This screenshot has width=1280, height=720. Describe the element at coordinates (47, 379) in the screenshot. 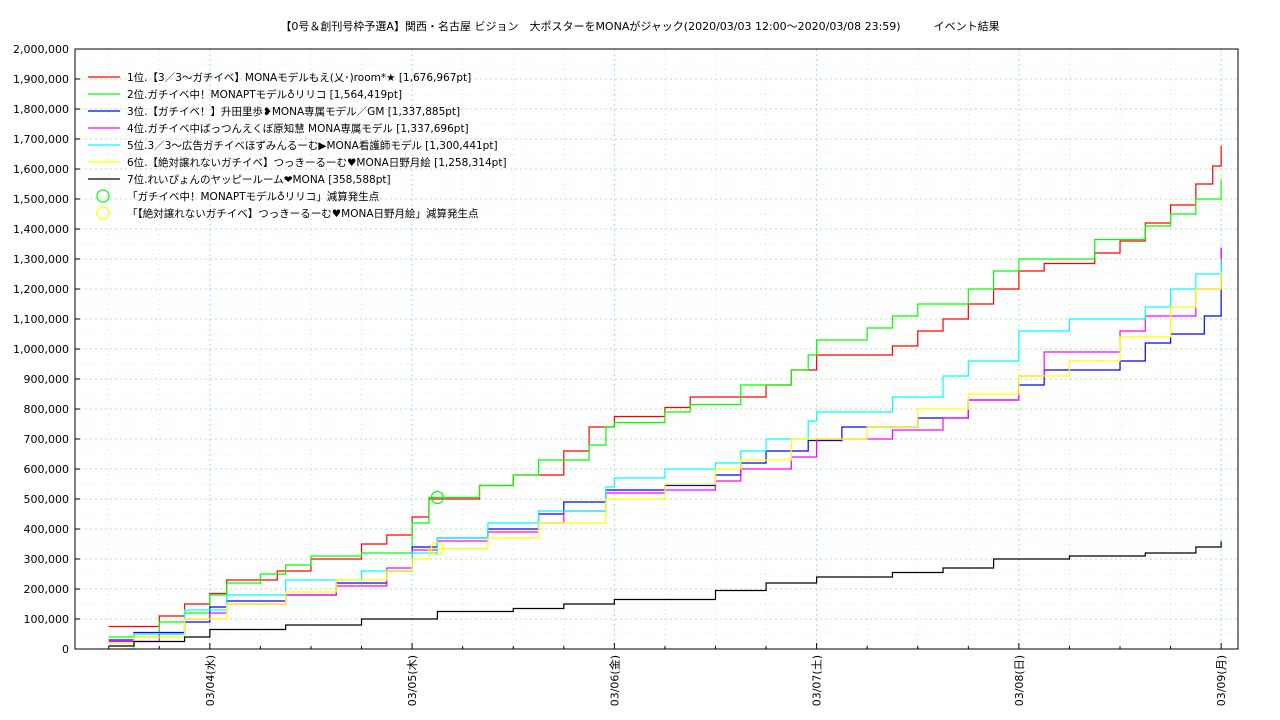

I see `y-tick-label: 900,000` at that location.